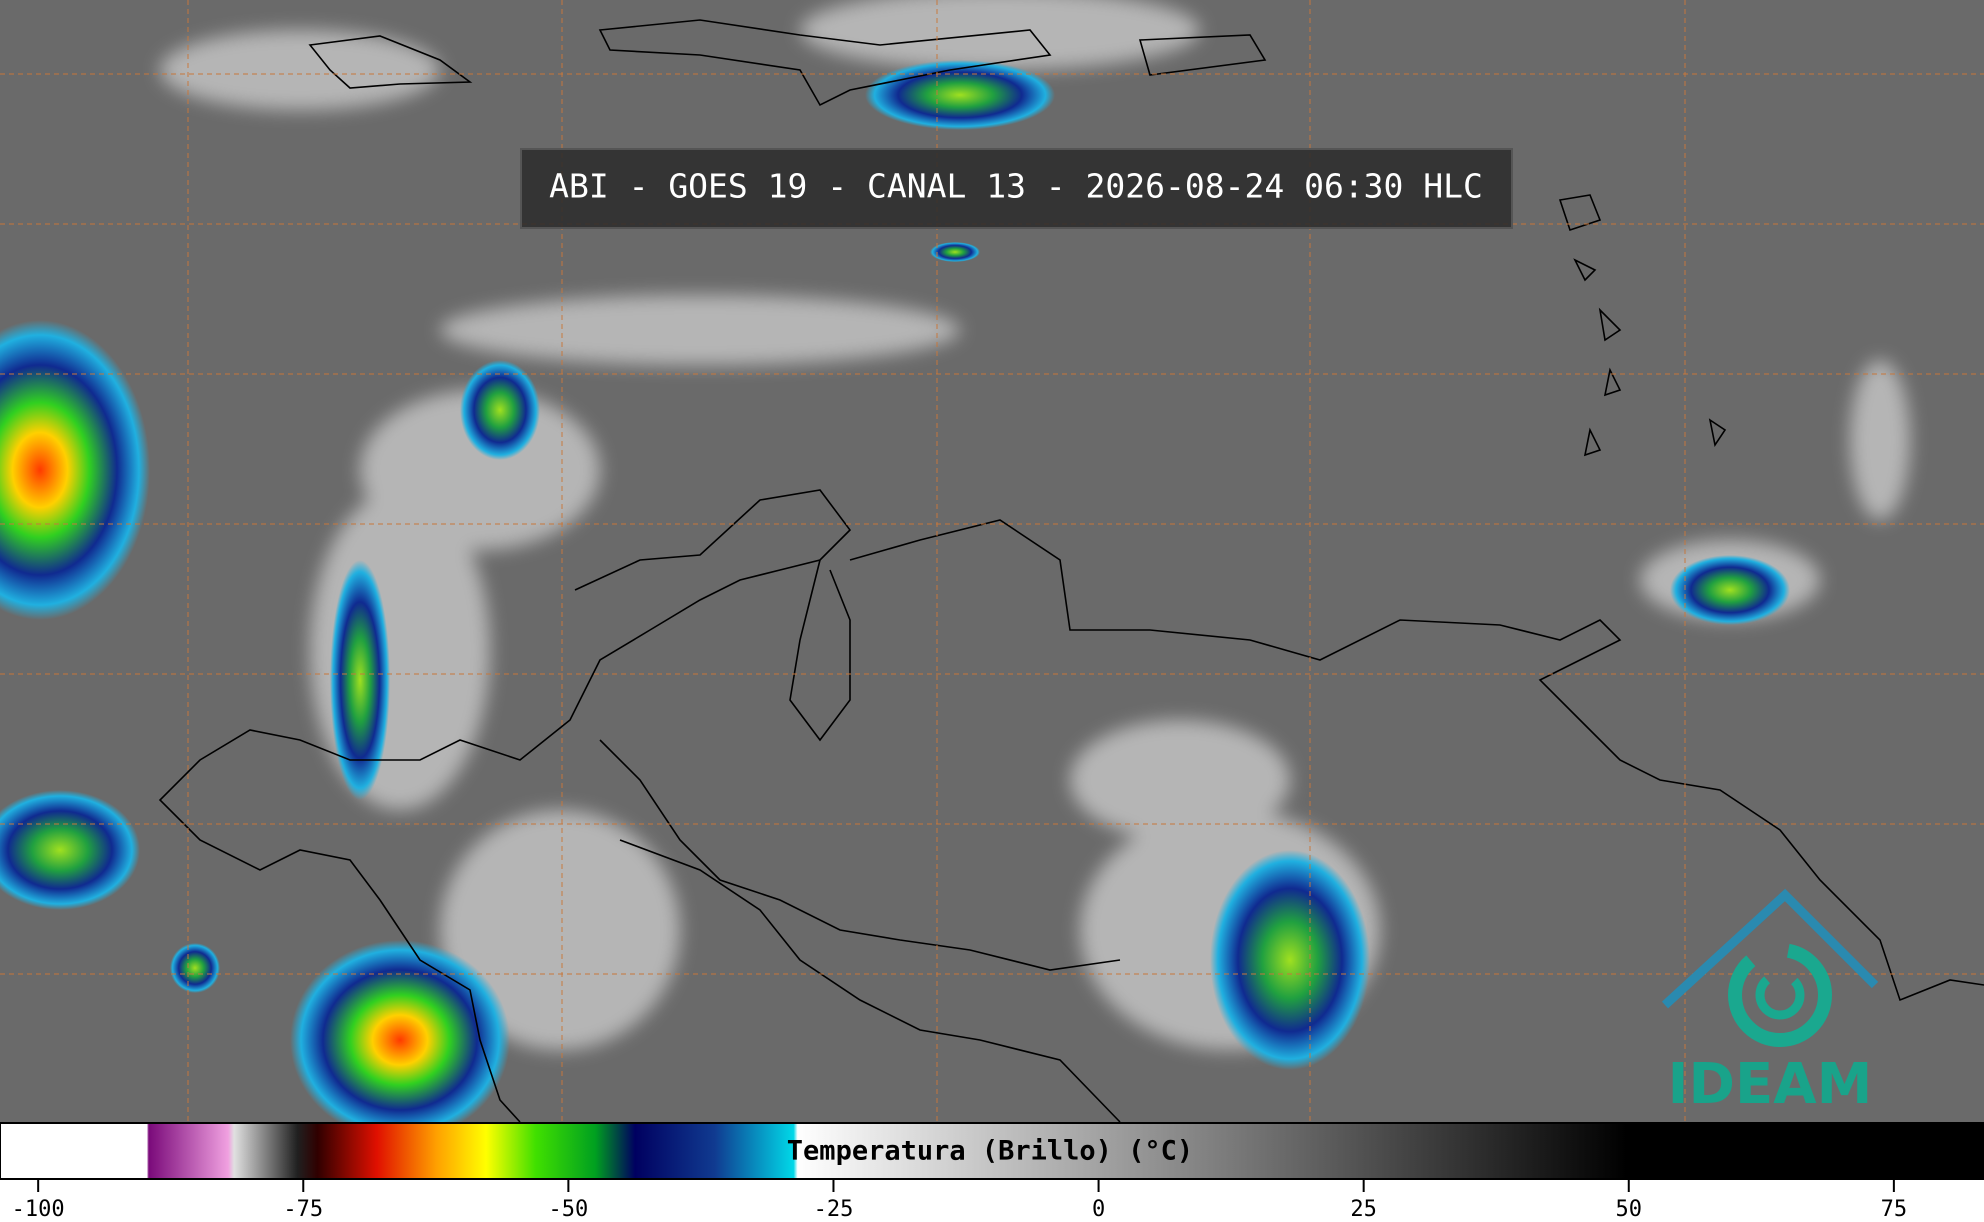 The height and width of the screenshot is (1222, 1984). What do you see at coordinates (1894, 1209) in the screenshot?
I see `colorbar-tick-label: 75` at bounding box center [1894, 1209].